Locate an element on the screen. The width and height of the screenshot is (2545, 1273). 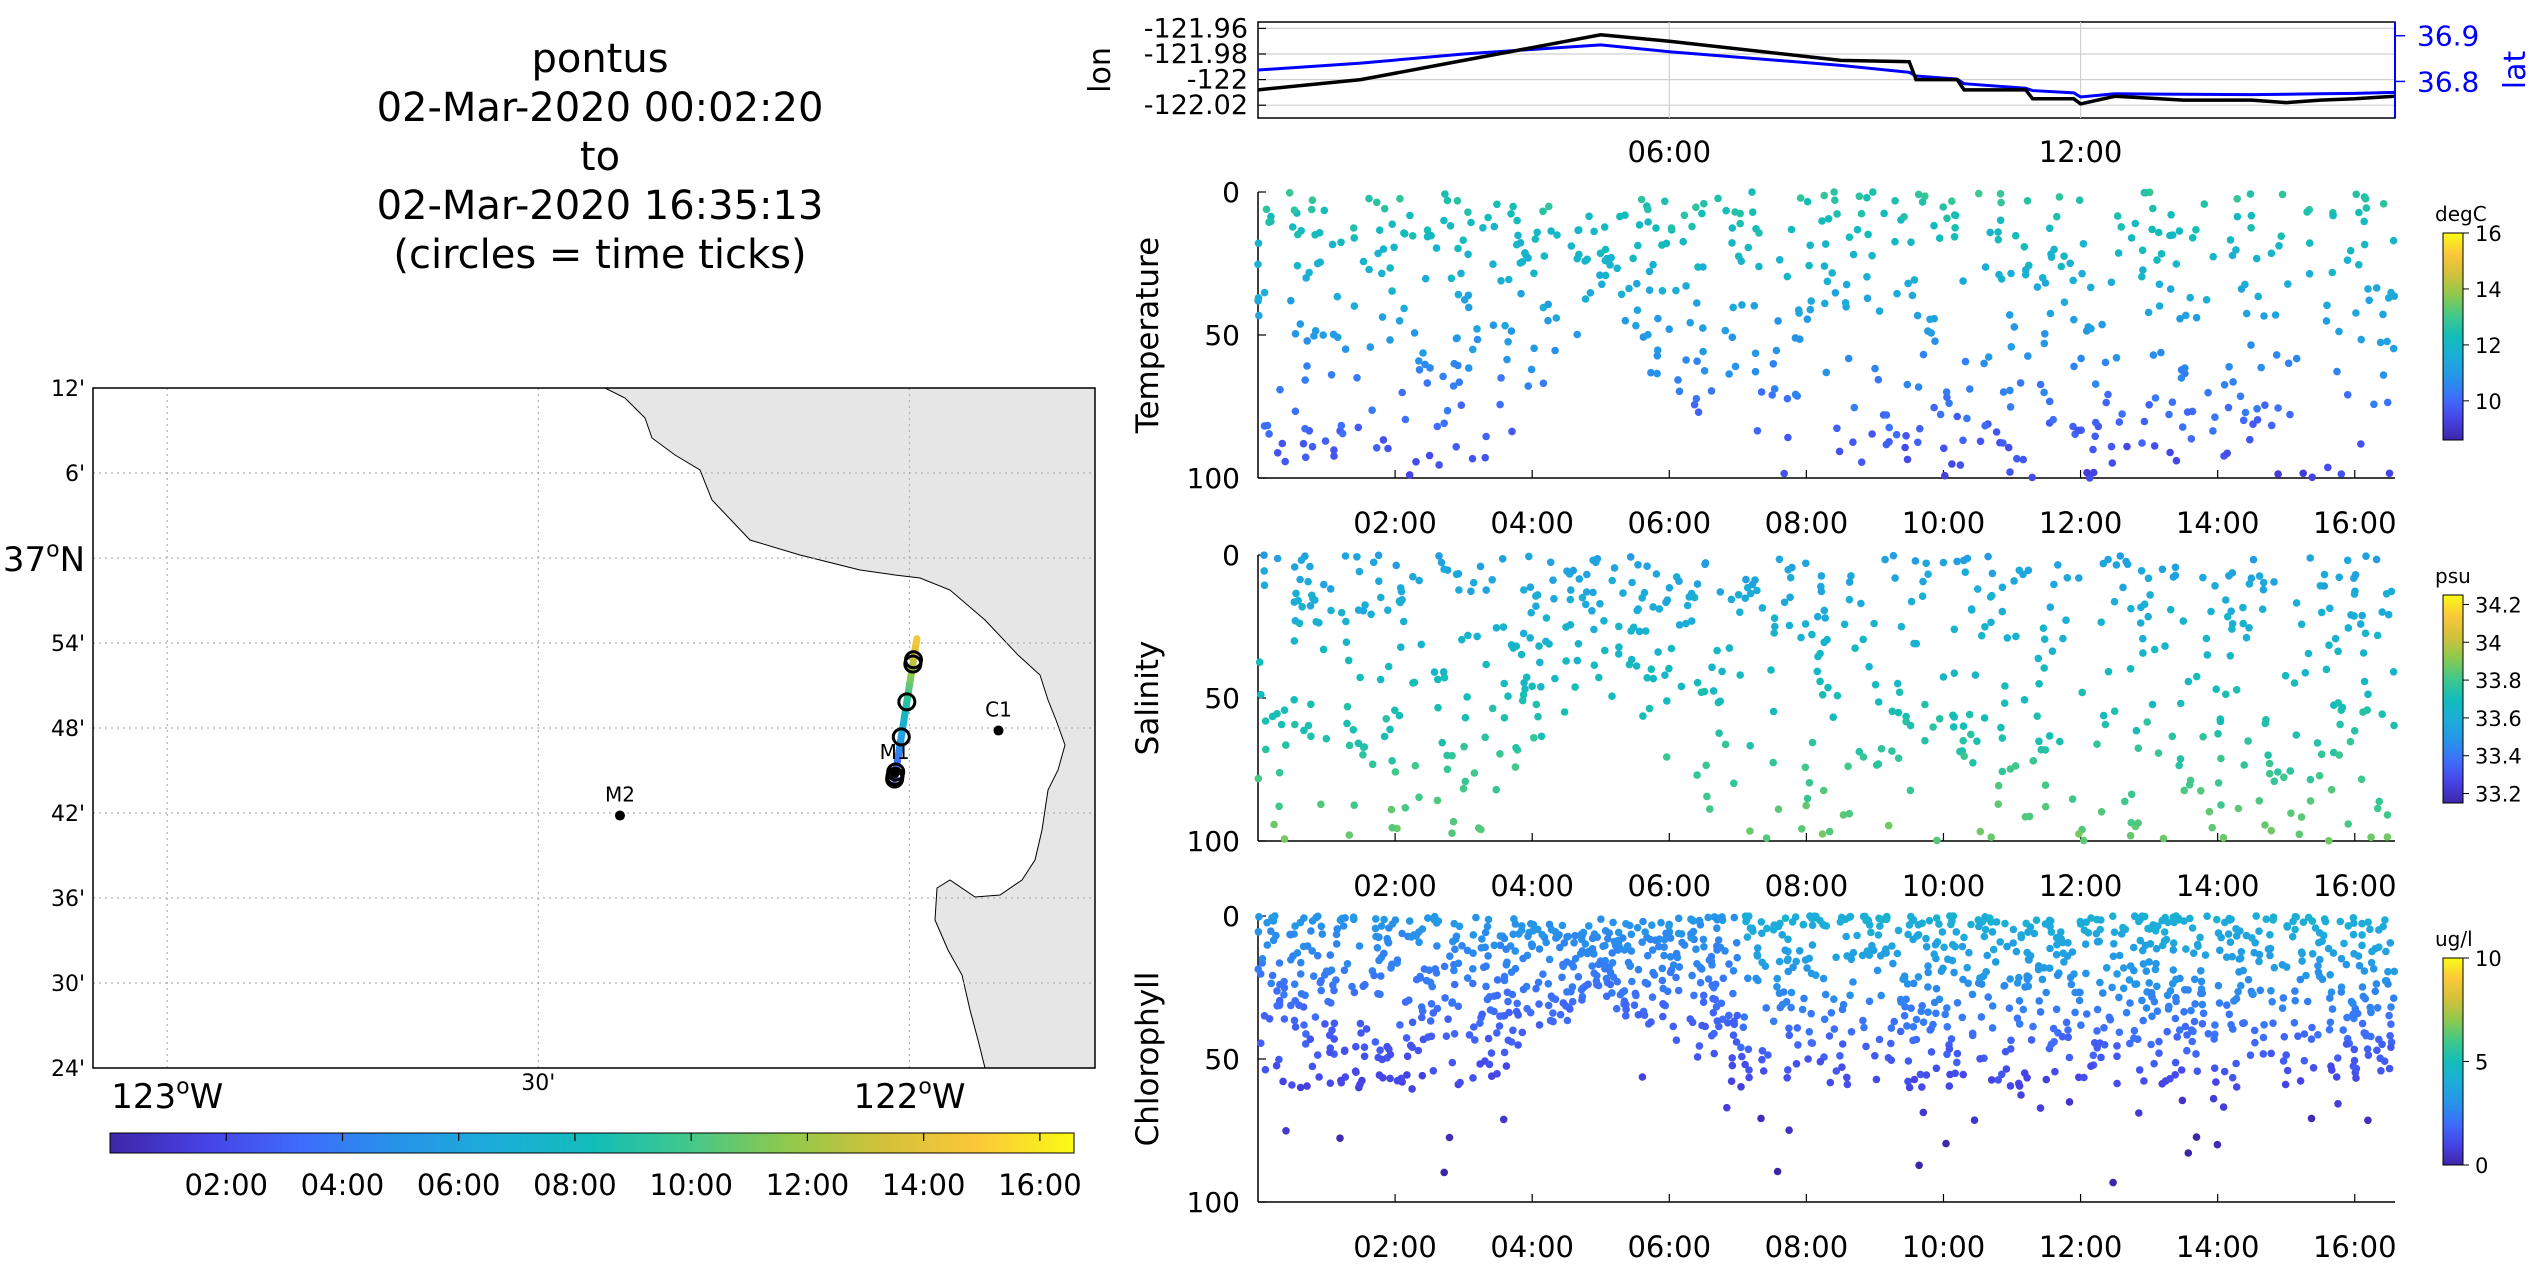
scatter-xtick-label: 06:00 is located at coordinates (1669, 1247).